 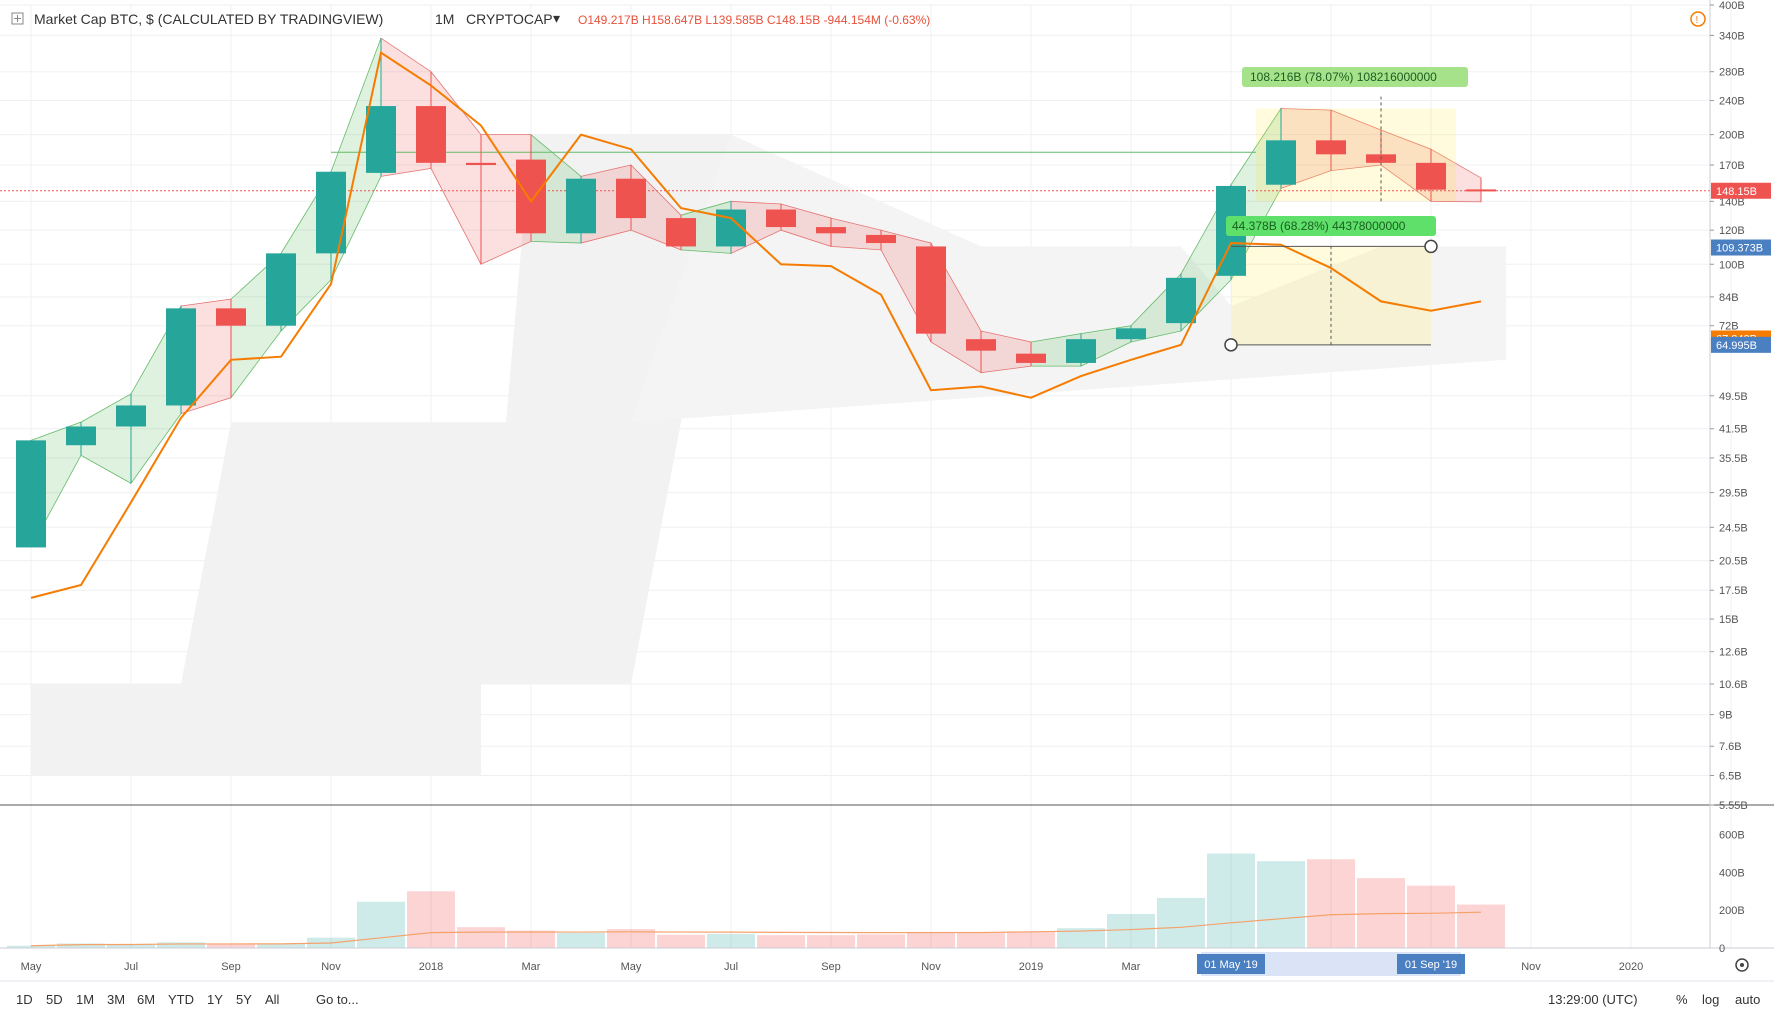 What do you see at coordinates (1732, 136) in the screenshot?
I see `price-tick-label: 200B` at bounding box center [1732, 136].